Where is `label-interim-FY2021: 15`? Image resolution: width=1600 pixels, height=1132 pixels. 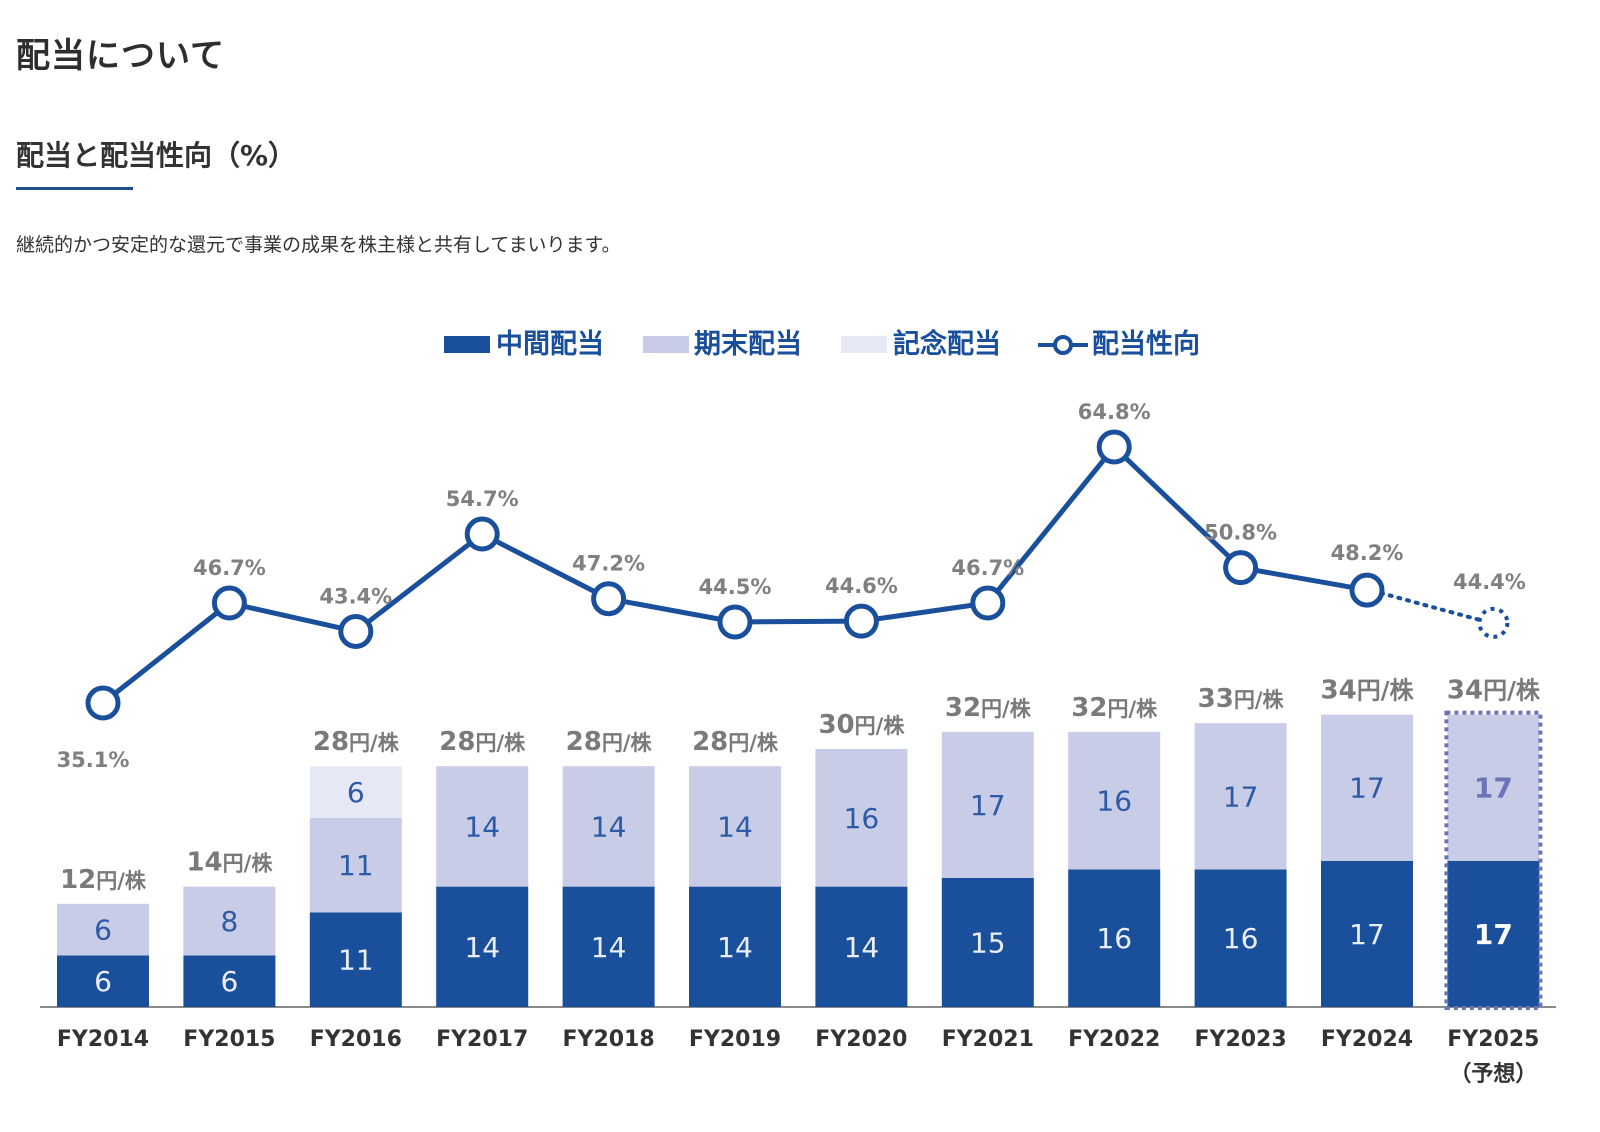 label-interim-FY2021: 15 is located at coordinates (988, 943).